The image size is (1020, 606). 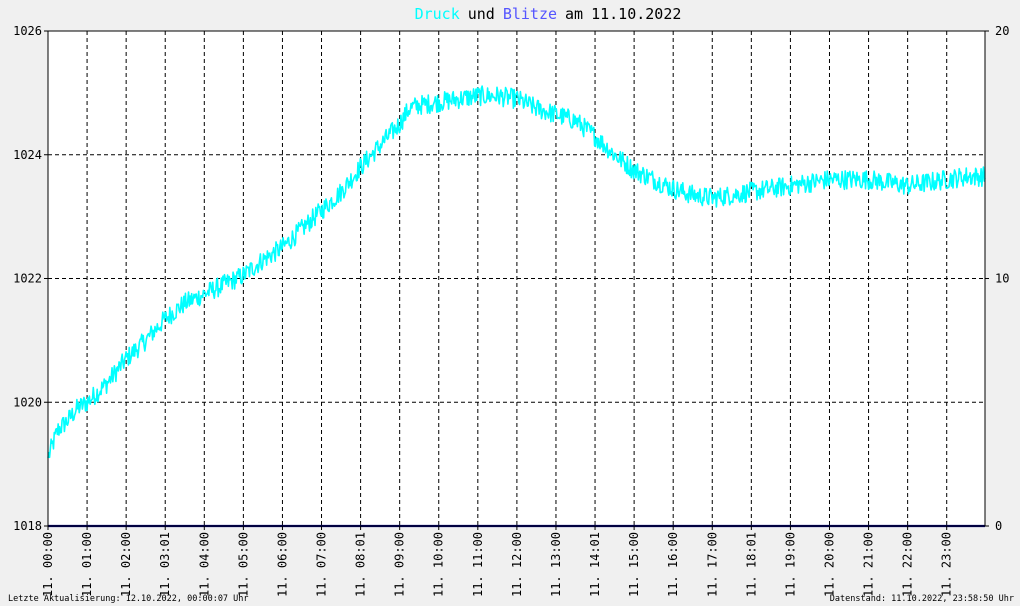 I want to click on x-tick-label: 11. 07:00, so click(x=322, y=564).